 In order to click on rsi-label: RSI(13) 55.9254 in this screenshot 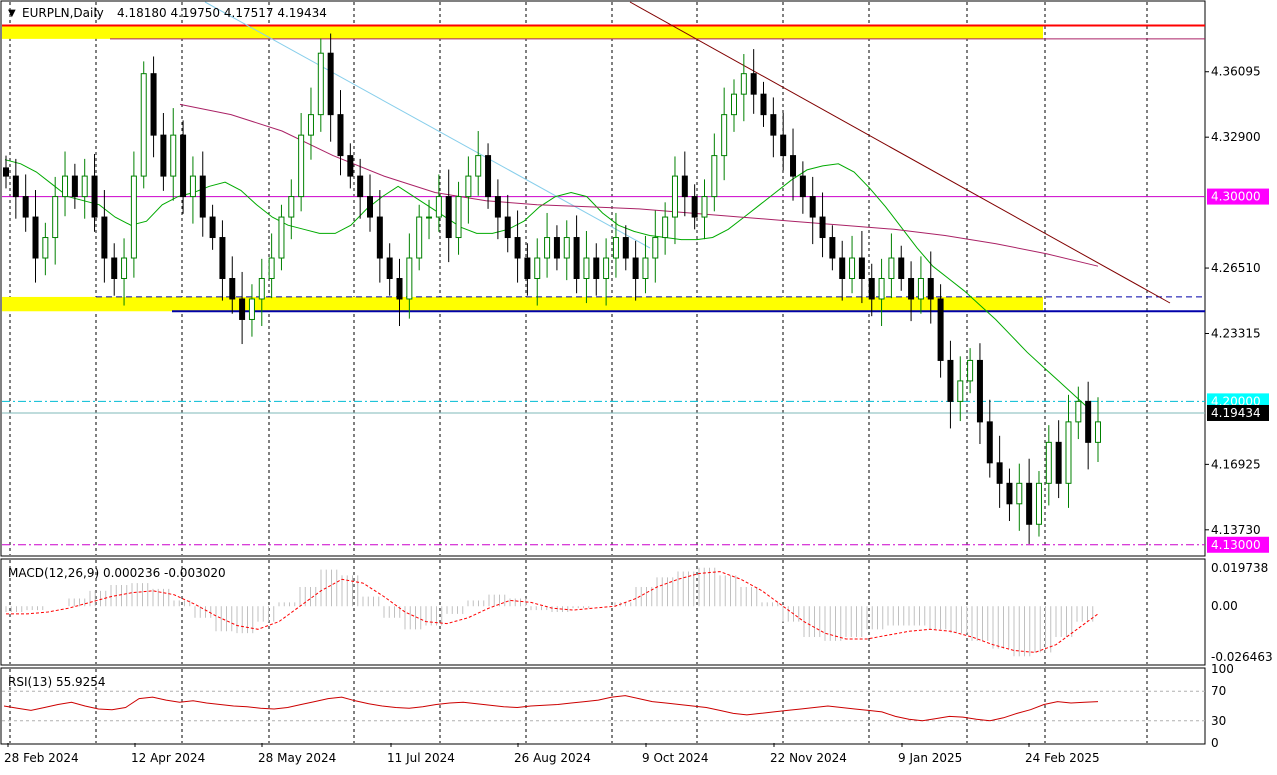, I will do `click(57, 682)`.